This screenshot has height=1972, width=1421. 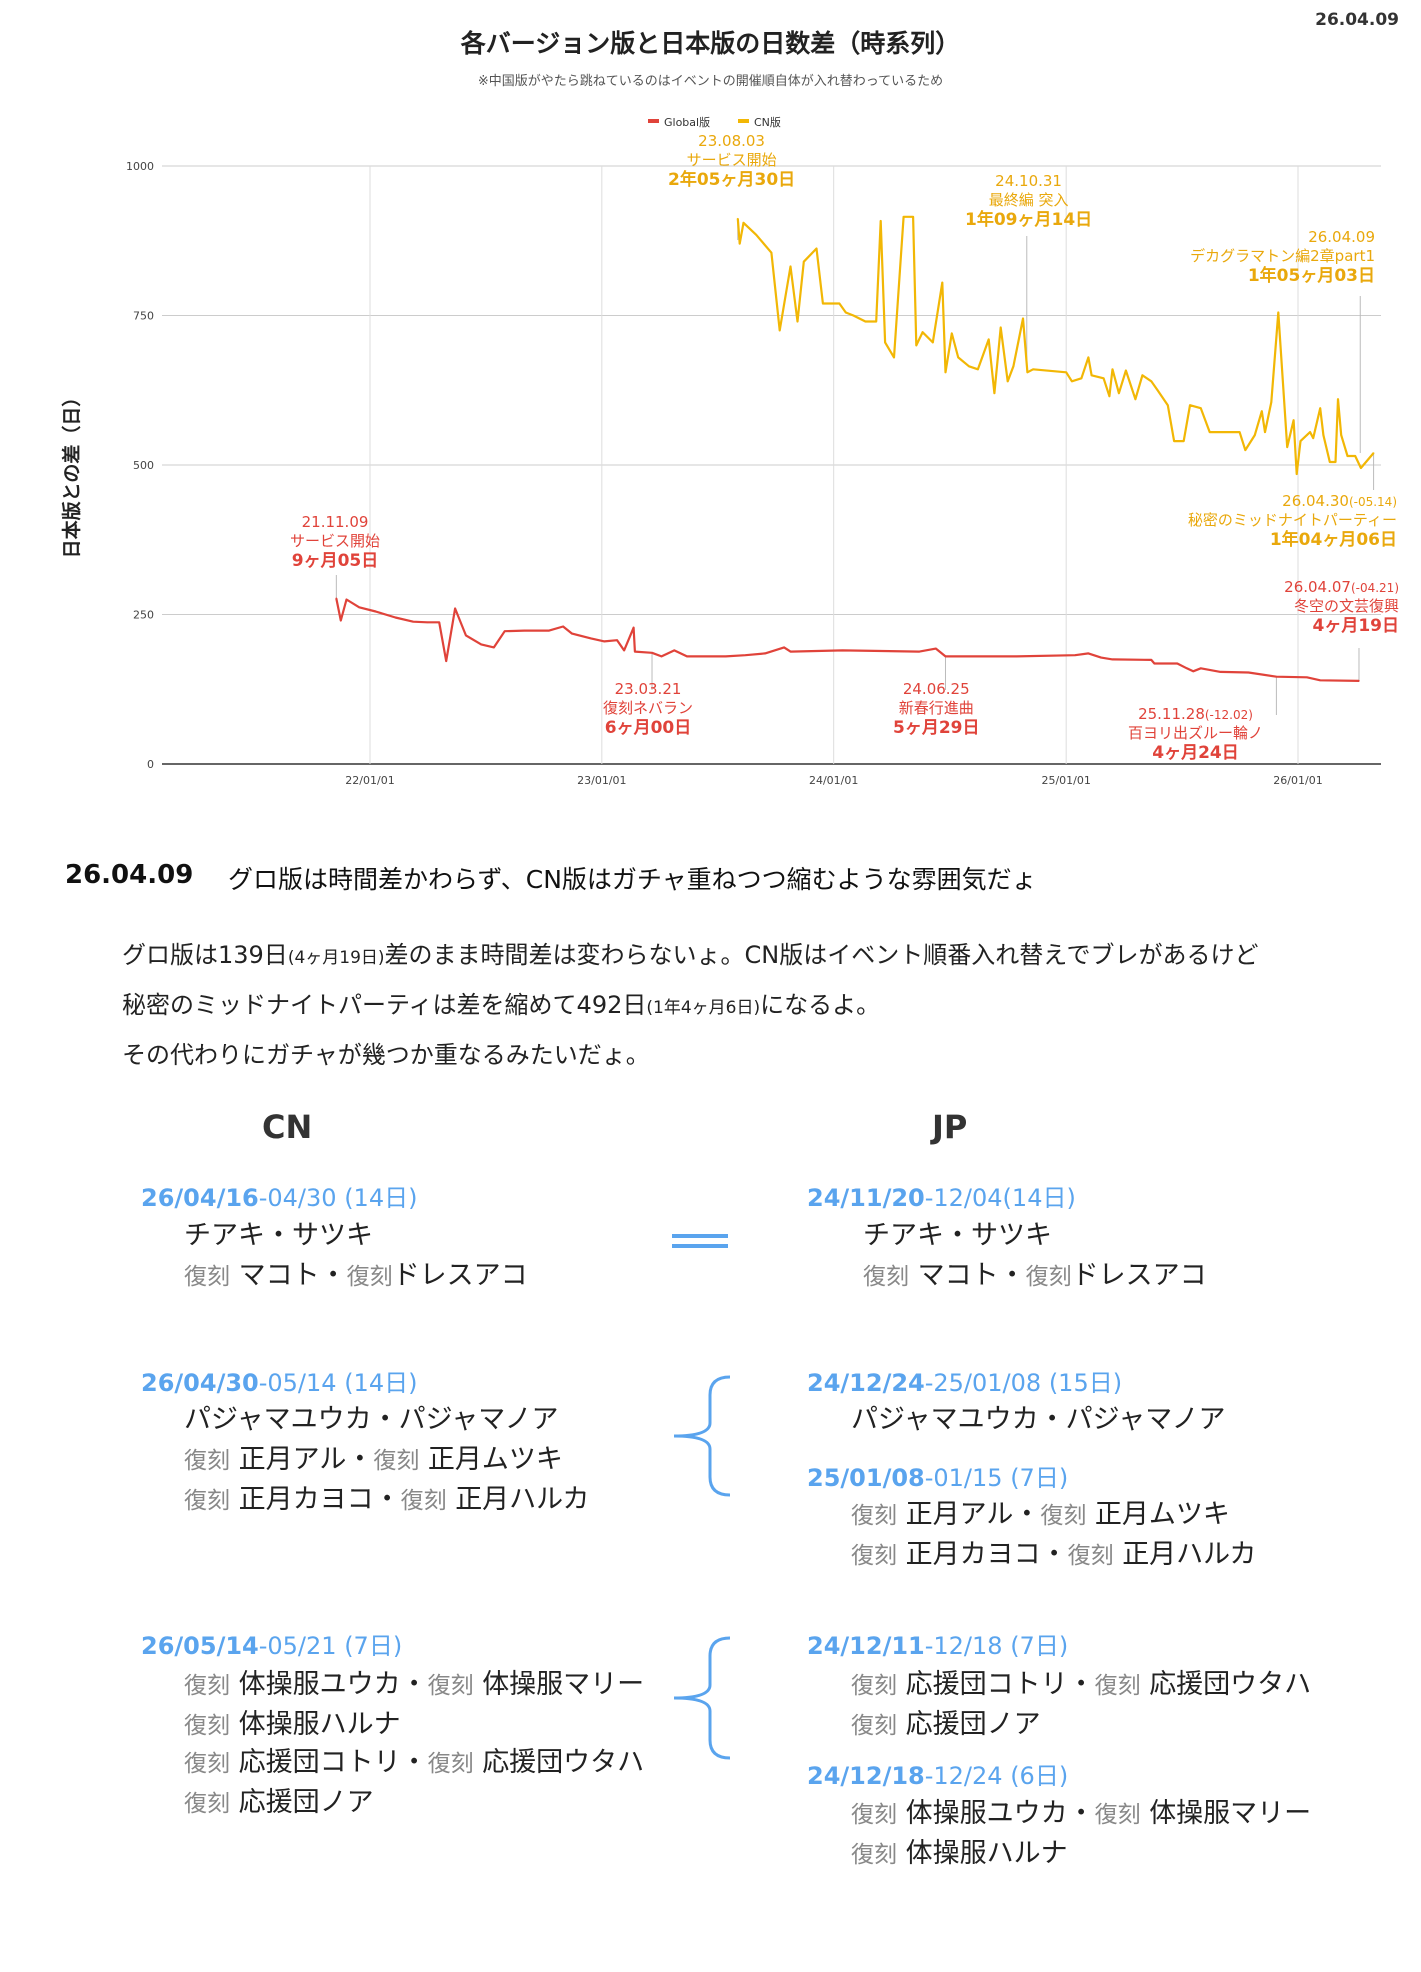 What do you see at coordinates (414, 1762) in the screenshot?
I see `cn-gacha-line: 復刻 応援団コトリ・復刻 応援団ウタハ` at bounding box center [414, 1762].